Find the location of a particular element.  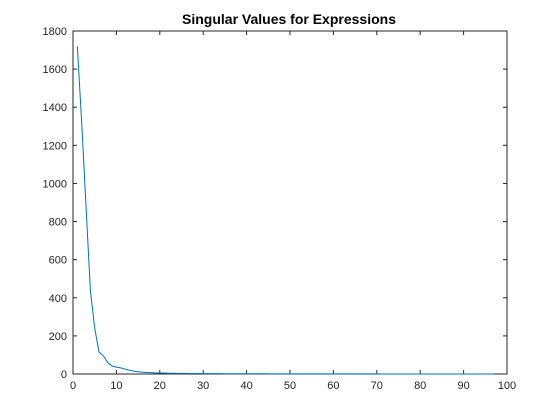

y-tick-label: 1200 is located at coordinates (55, 146).